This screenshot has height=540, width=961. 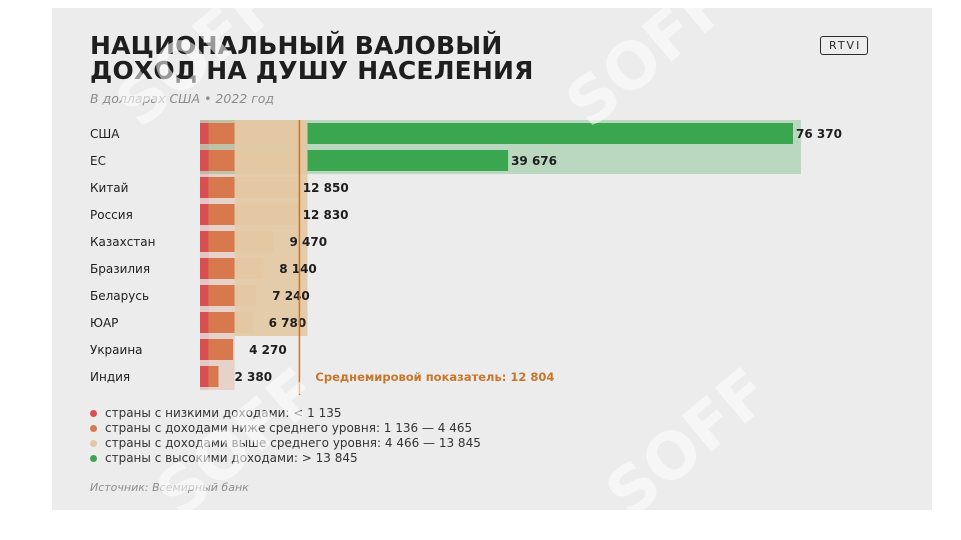 I want to click on value-label: 76 370, so click(x=819, y=134).